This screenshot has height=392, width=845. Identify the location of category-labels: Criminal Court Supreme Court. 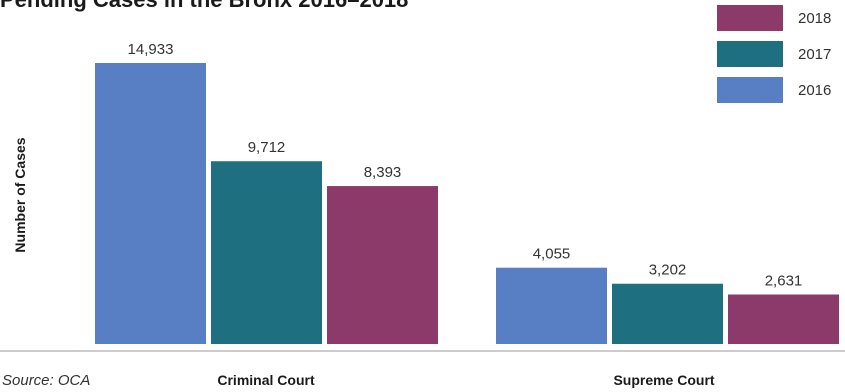
(466, 380).